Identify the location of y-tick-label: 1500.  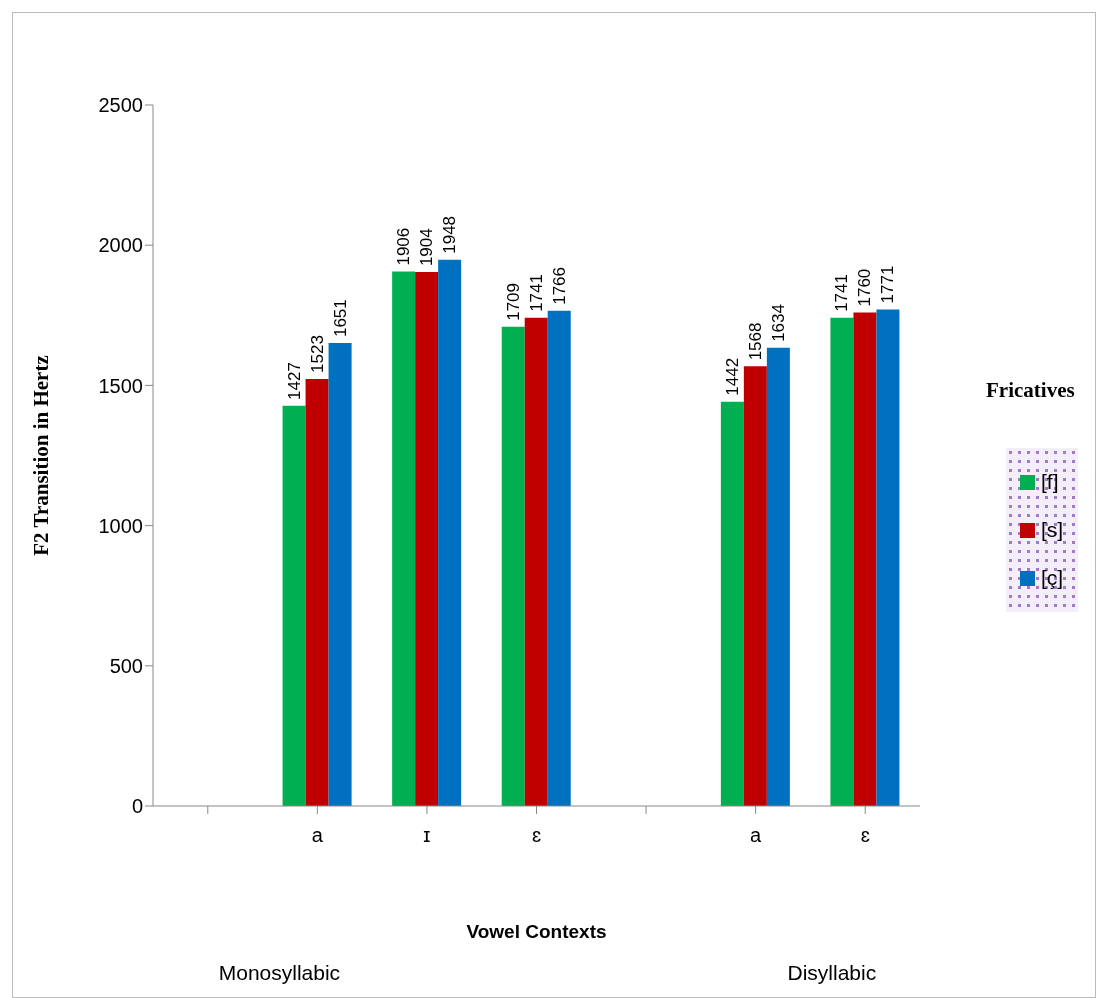
(120, 385).